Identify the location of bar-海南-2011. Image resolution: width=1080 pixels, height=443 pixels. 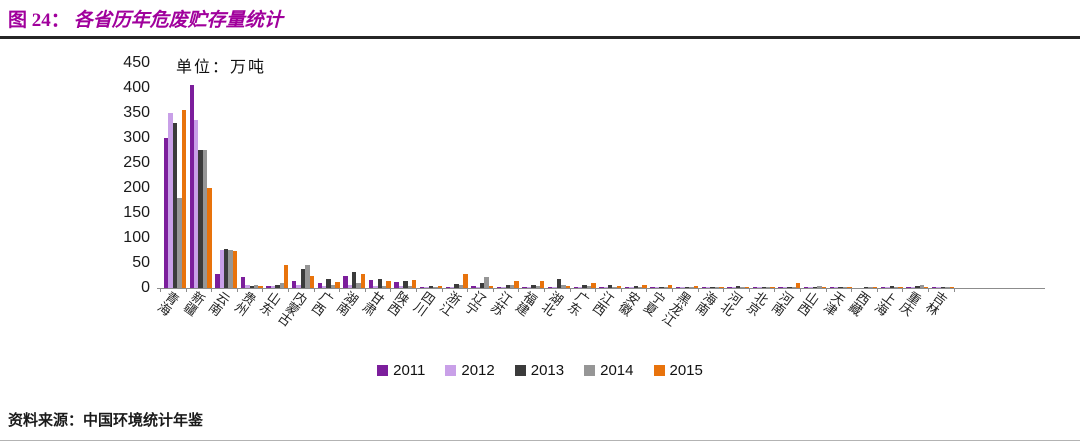
(703, 287).